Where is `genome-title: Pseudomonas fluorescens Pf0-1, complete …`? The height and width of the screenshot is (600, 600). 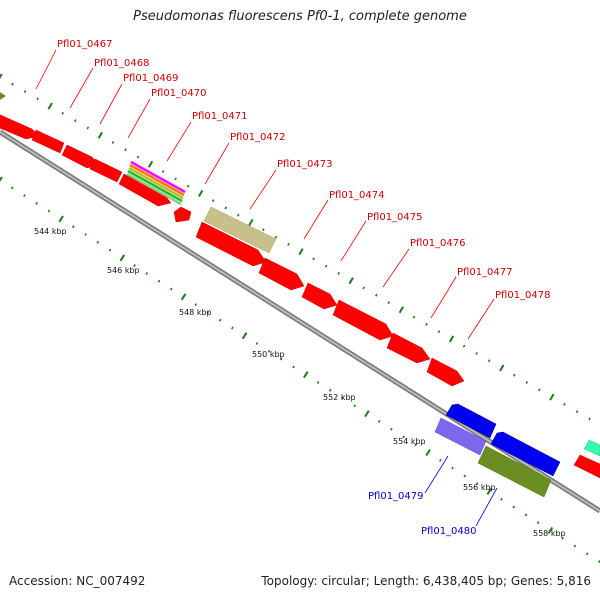 genome-title: Pseudomonas fluorescens Pf0-1, complete … is located at coordinates (300, 16).